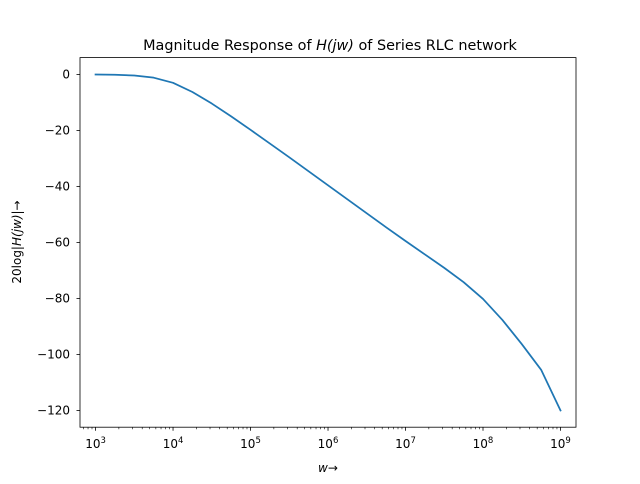 The image size is (640, 484). Describe the element at coordinates (180, 441) in the screenshot. I see `x-tick-exponent: 4` at that location.